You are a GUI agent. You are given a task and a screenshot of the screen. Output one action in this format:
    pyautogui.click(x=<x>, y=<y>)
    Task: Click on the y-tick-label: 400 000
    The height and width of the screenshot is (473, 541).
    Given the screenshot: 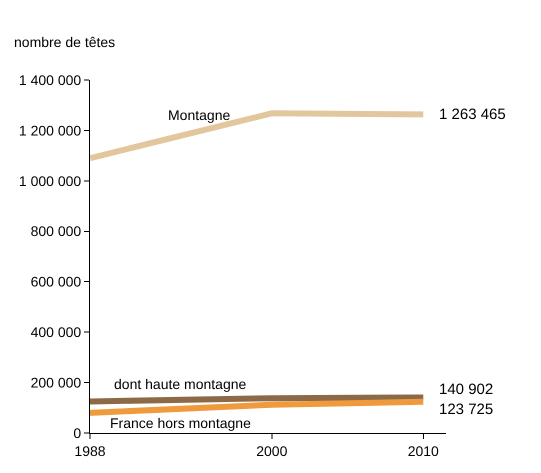 What is the action you would take?
    pyautogui.click(x=56, y=332)
    